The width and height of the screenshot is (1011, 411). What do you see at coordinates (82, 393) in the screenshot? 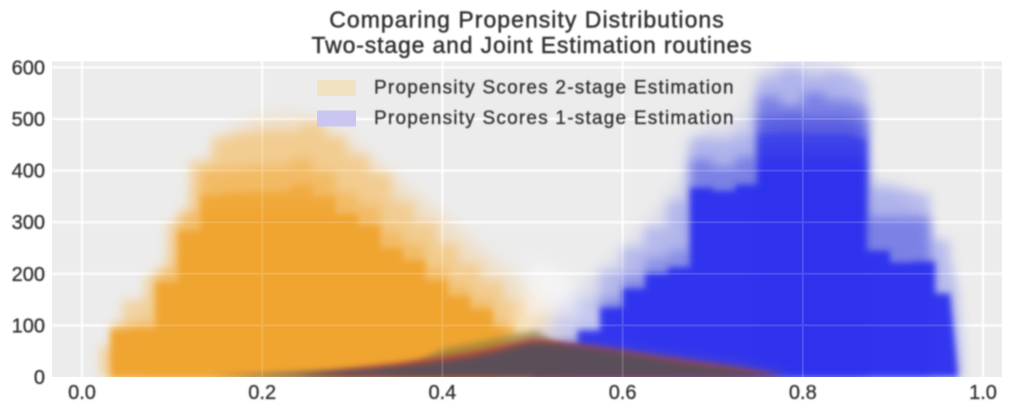
I see `svg-text: 0.0` at bounding box center [82, 393].